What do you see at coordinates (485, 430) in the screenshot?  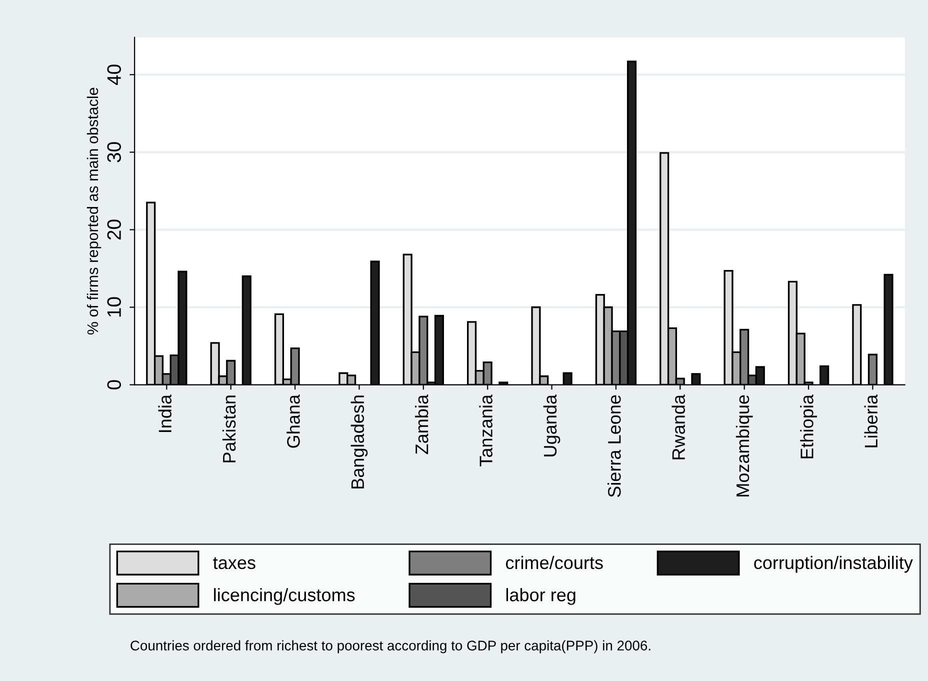 I see `x-tick-label: Tanzania` at bounding box center [485, 430].